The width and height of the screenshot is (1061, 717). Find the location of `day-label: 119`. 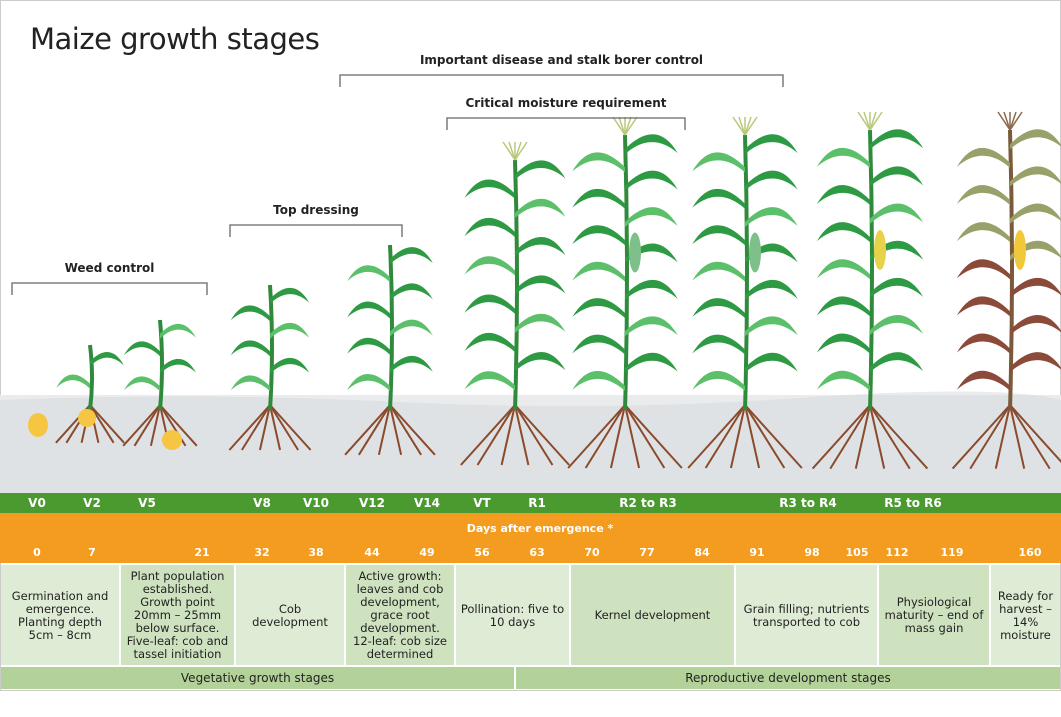

day-label: 119 is located at coordinates (952, 552).